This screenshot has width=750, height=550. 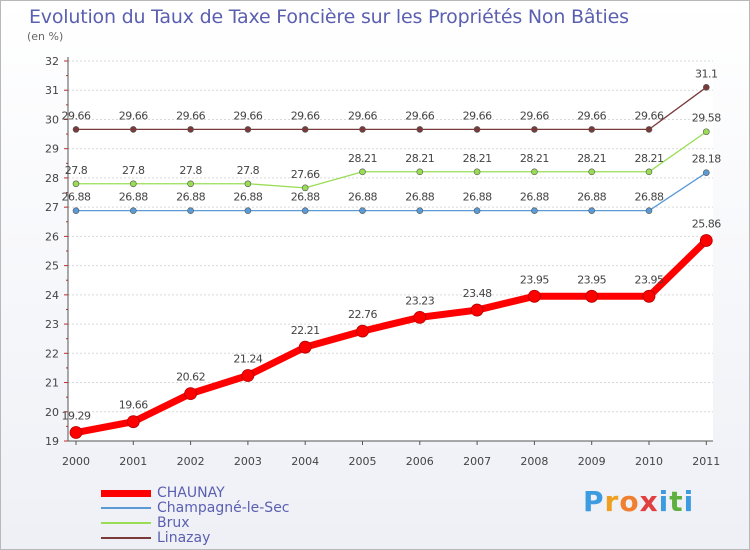 I want to click on logo-letter: t, so click(x=676, y=501).